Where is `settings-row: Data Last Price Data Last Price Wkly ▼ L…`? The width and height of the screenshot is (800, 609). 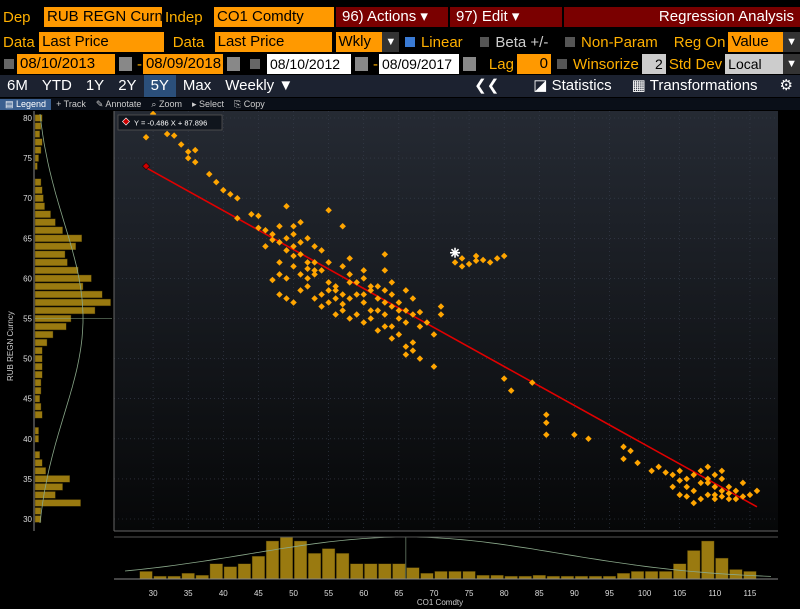
settings-row: Data Last Price Data Last Price Wkly ▼ L… is located at coordinates (400, 42).